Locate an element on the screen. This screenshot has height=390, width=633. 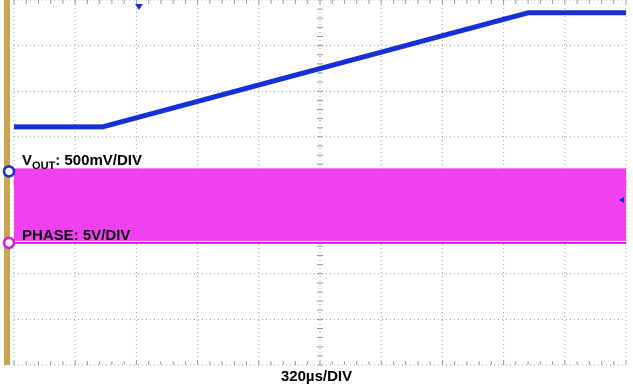
vout-label-scale: : 500mV/DIV is located at coordinates (98, 160).